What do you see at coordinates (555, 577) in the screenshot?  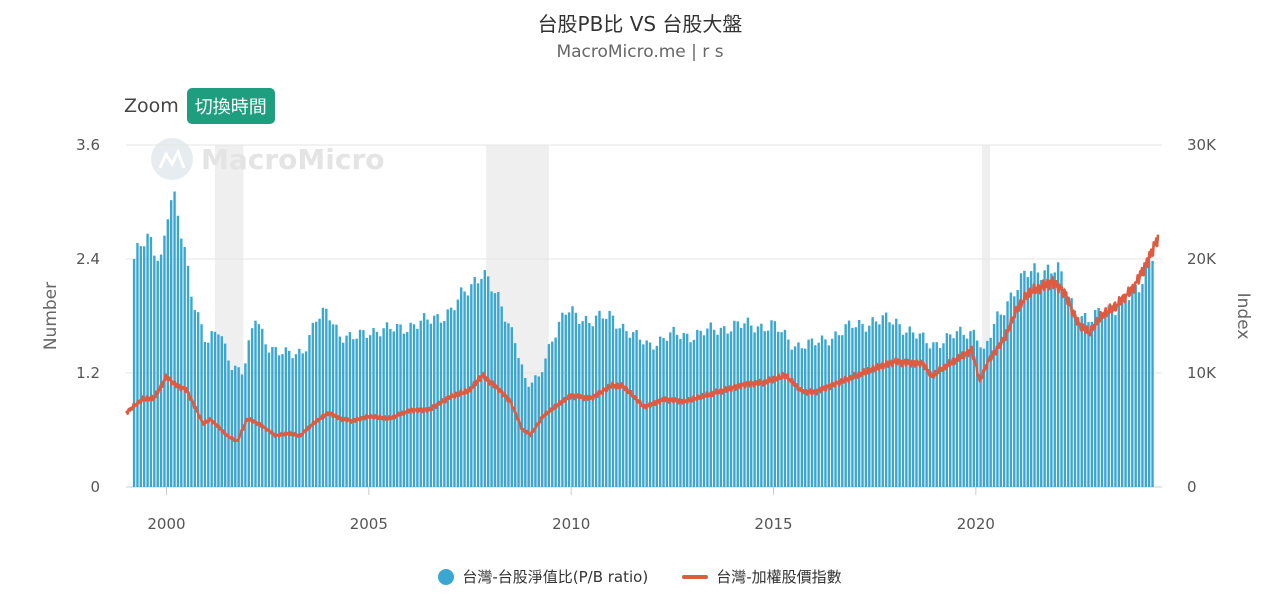 I see `legend-pb-ratio-label: 台灣-台股淨值比(P/B ratio)` at bounding box center [555, 577].